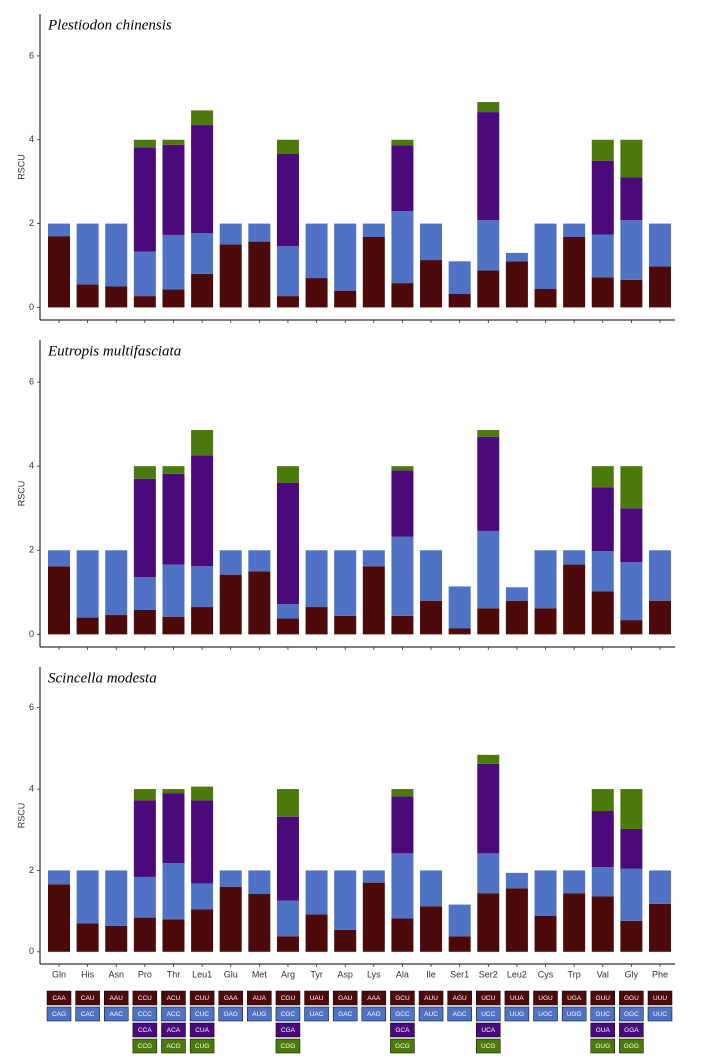  I want to click on y-axis-label: RSCU, so click(21, 816).